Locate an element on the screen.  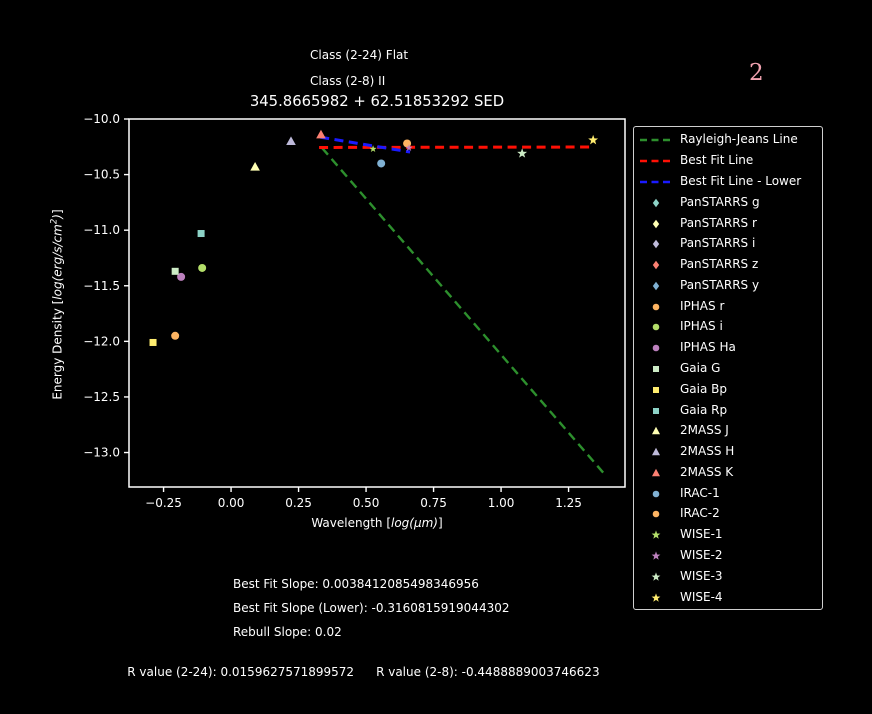
legend-item: 2MASS K is located at coordinates (728, 471).